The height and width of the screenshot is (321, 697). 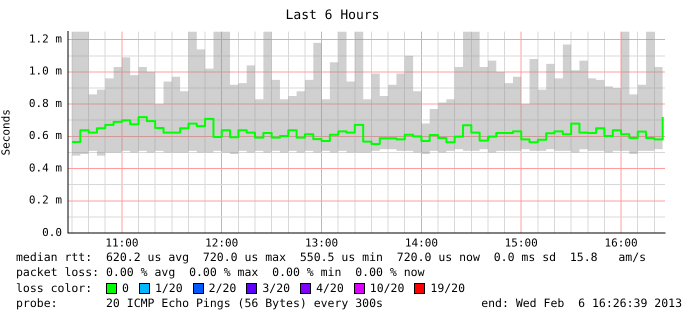 What do you see at coordinates (199, 304) in the screenshot?
I see `text: probe: 20 ICMP Echo Pings (56 Bytes) every 300s` at bounding box center [199, 304].